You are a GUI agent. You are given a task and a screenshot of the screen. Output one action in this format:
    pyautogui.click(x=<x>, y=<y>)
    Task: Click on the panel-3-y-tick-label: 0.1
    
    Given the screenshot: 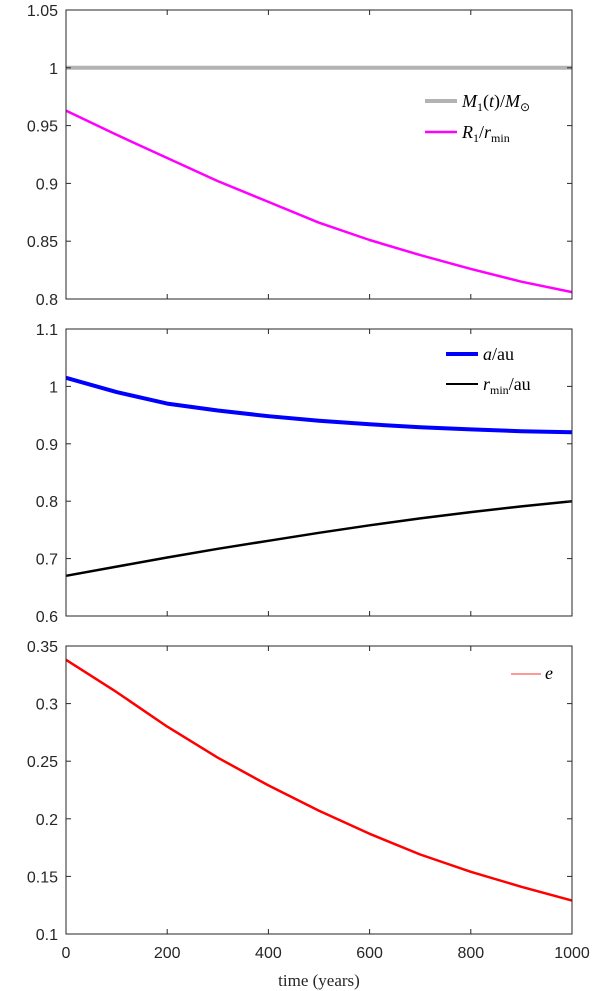 What is the action you would take?
    pyautogui.click(x=47, y=935)
    